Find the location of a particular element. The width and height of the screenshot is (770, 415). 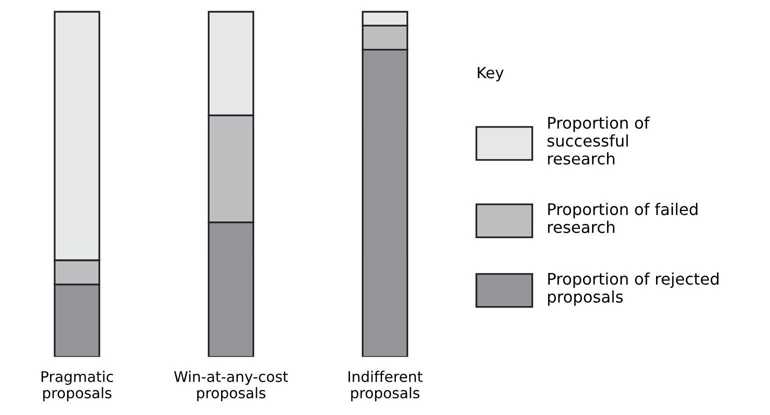

x-tick-label: Indifferent proposals is located at coordinates (385, 386).